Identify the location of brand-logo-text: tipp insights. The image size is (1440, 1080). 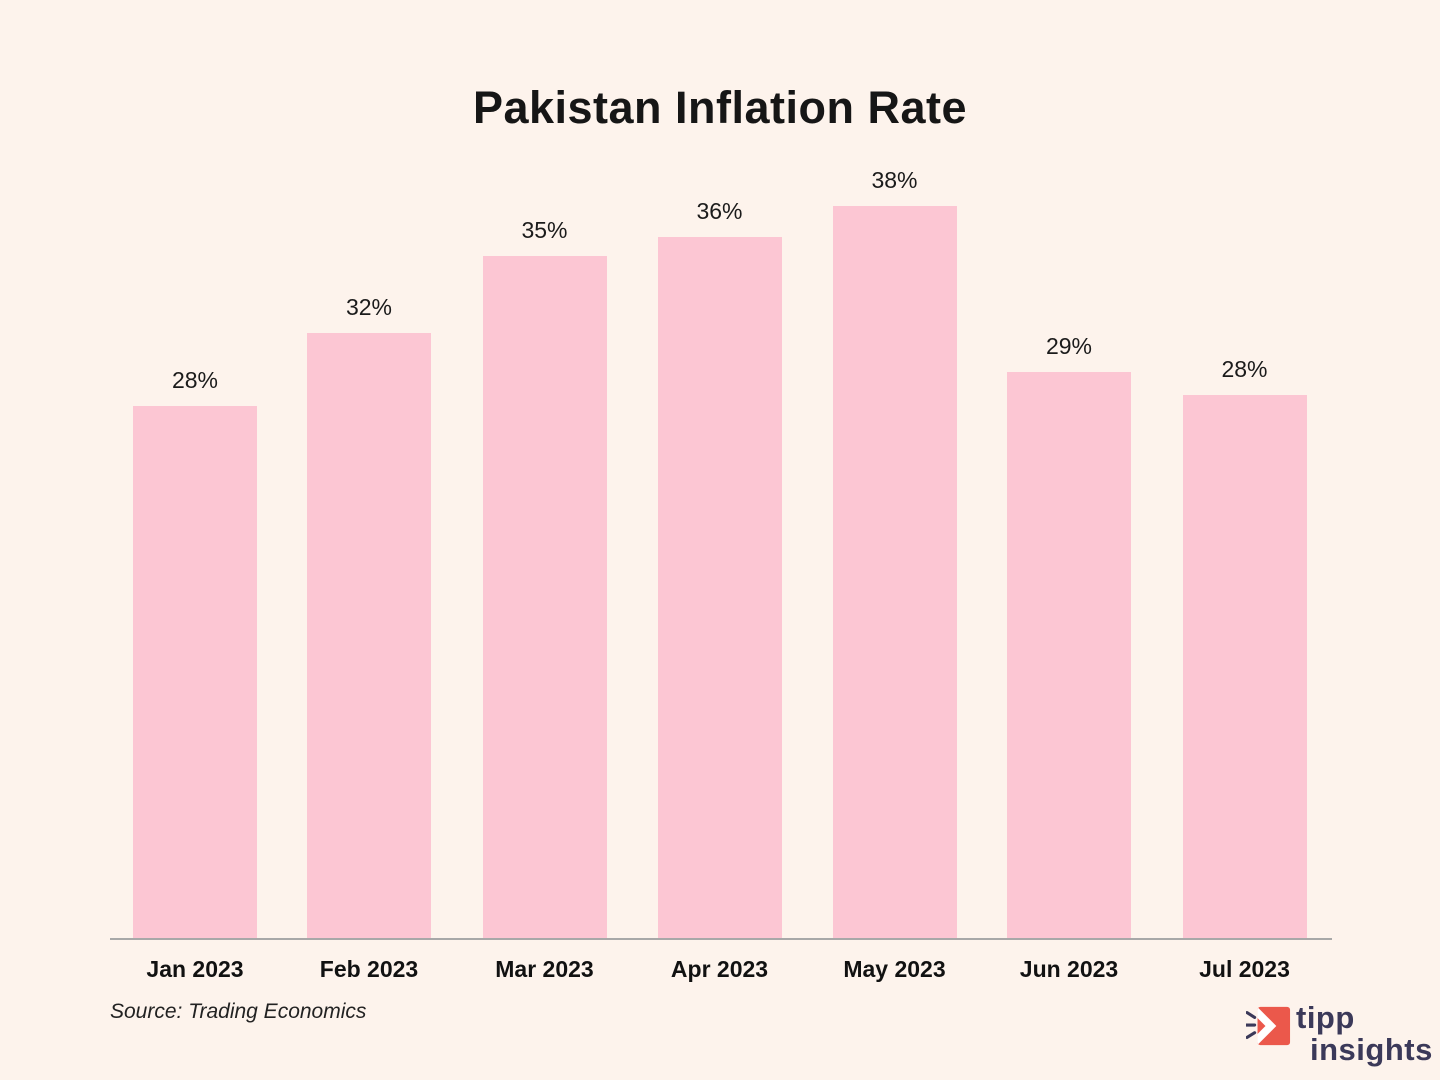
(1364, 1034).